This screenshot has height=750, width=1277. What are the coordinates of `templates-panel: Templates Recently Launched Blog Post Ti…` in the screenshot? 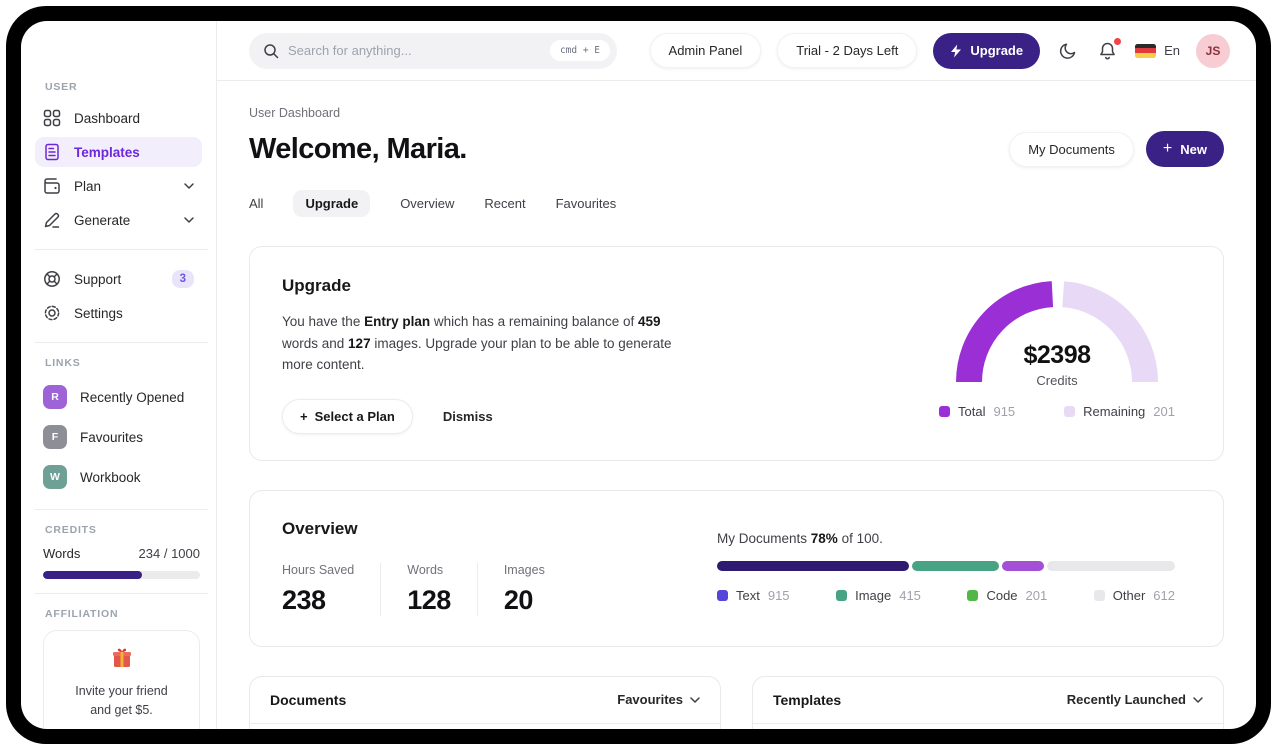 It's located at (988, 702).